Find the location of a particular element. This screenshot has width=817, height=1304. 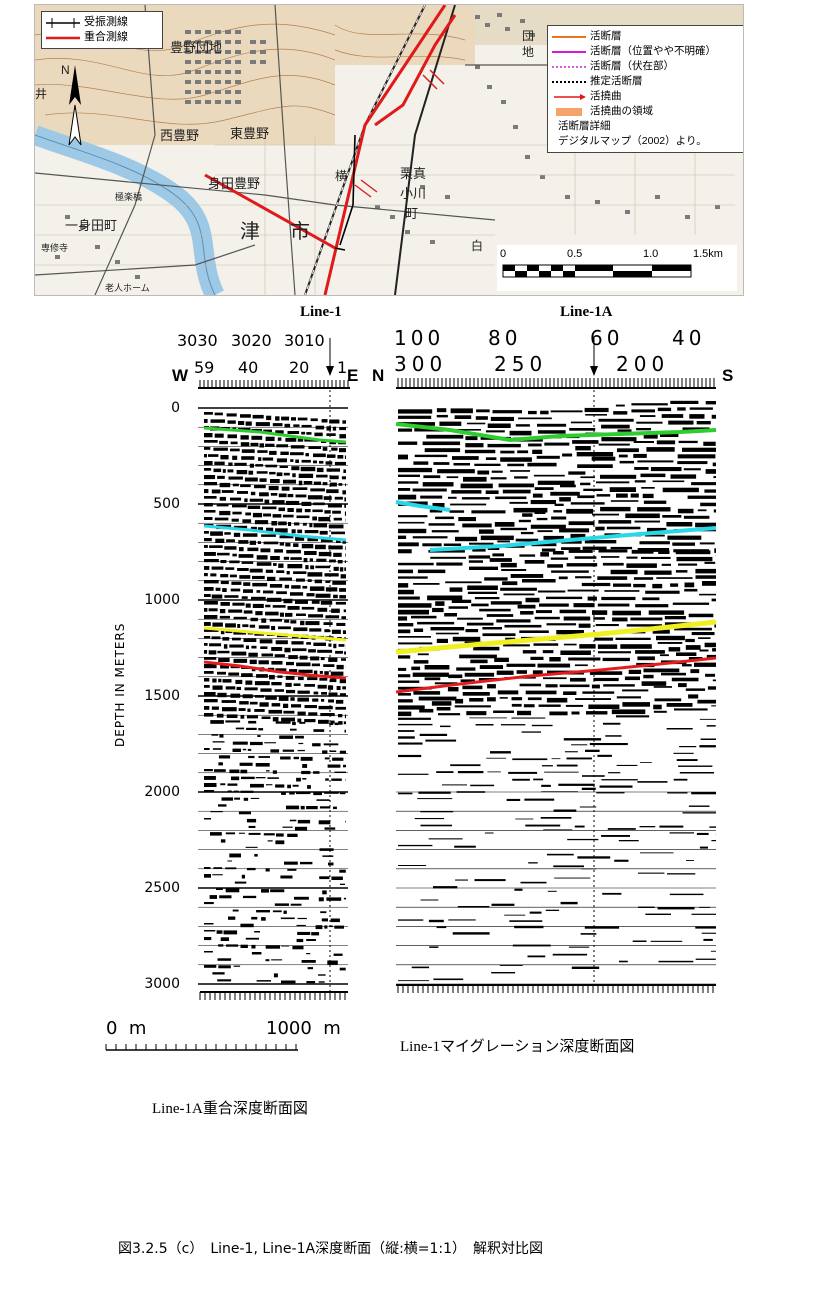

legend-item-uncertain-fault: 活断層（位置やや不明確） is located at coordinates (647, 51).